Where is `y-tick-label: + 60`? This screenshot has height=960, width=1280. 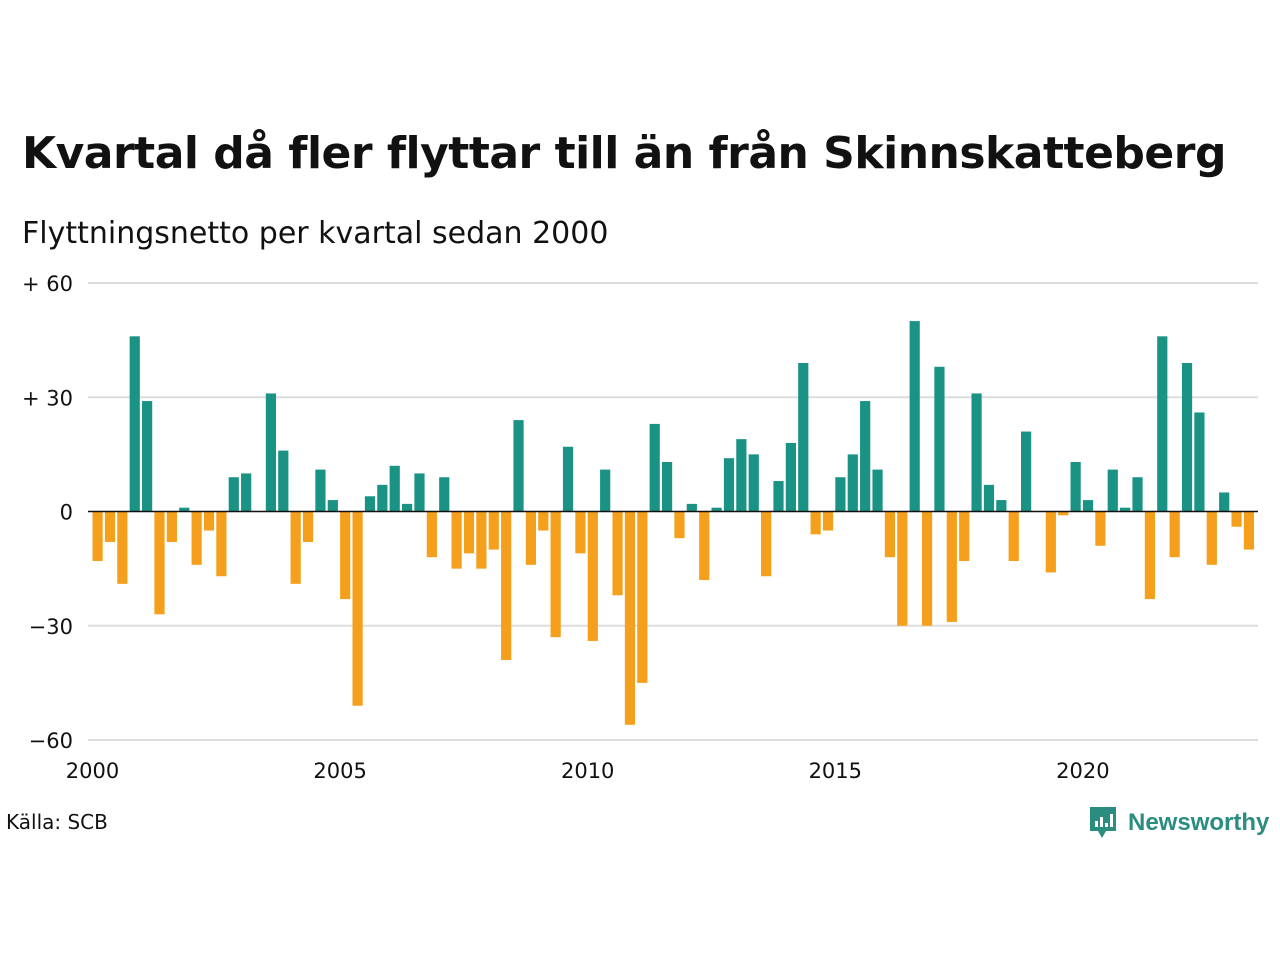 y-tick-label: + 60 is located at coordinates (47, 284).